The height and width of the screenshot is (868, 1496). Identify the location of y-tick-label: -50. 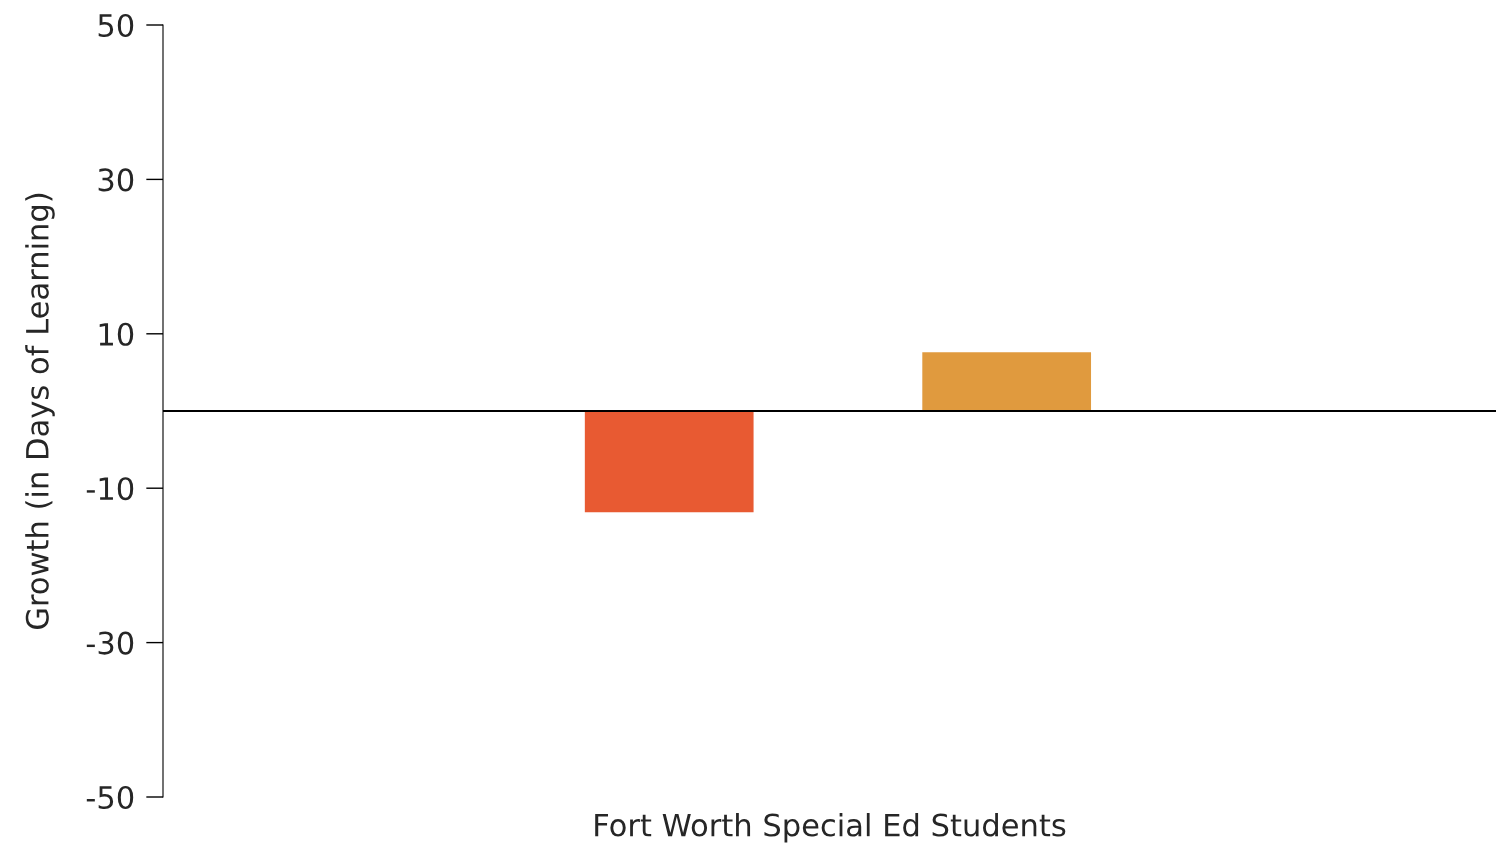
(110, 797).